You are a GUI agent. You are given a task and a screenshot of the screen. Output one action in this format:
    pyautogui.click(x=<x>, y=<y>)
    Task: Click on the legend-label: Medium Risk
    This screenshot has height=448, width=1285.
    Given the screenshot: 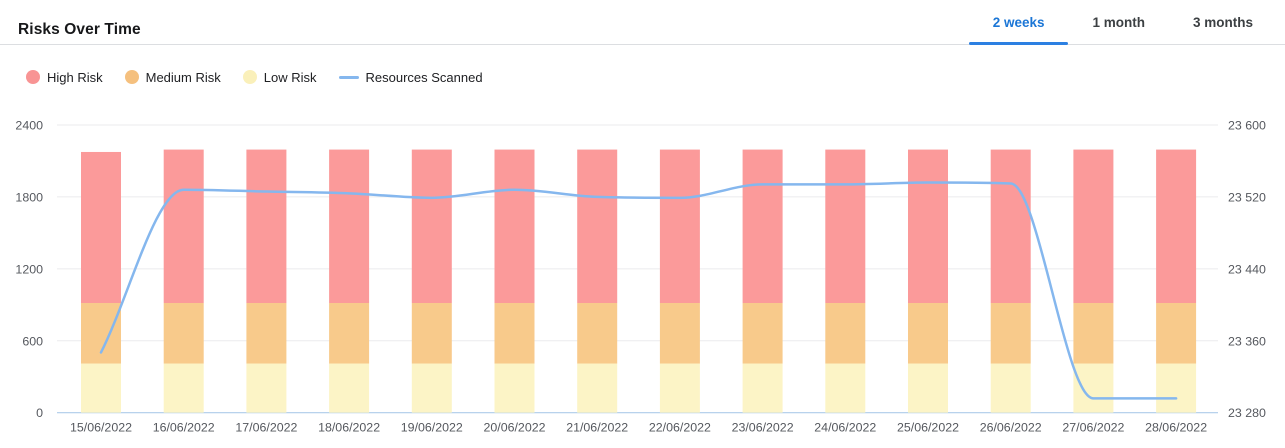 What is the action you would take?
    pyautogui.click(x=183, y=77)
    